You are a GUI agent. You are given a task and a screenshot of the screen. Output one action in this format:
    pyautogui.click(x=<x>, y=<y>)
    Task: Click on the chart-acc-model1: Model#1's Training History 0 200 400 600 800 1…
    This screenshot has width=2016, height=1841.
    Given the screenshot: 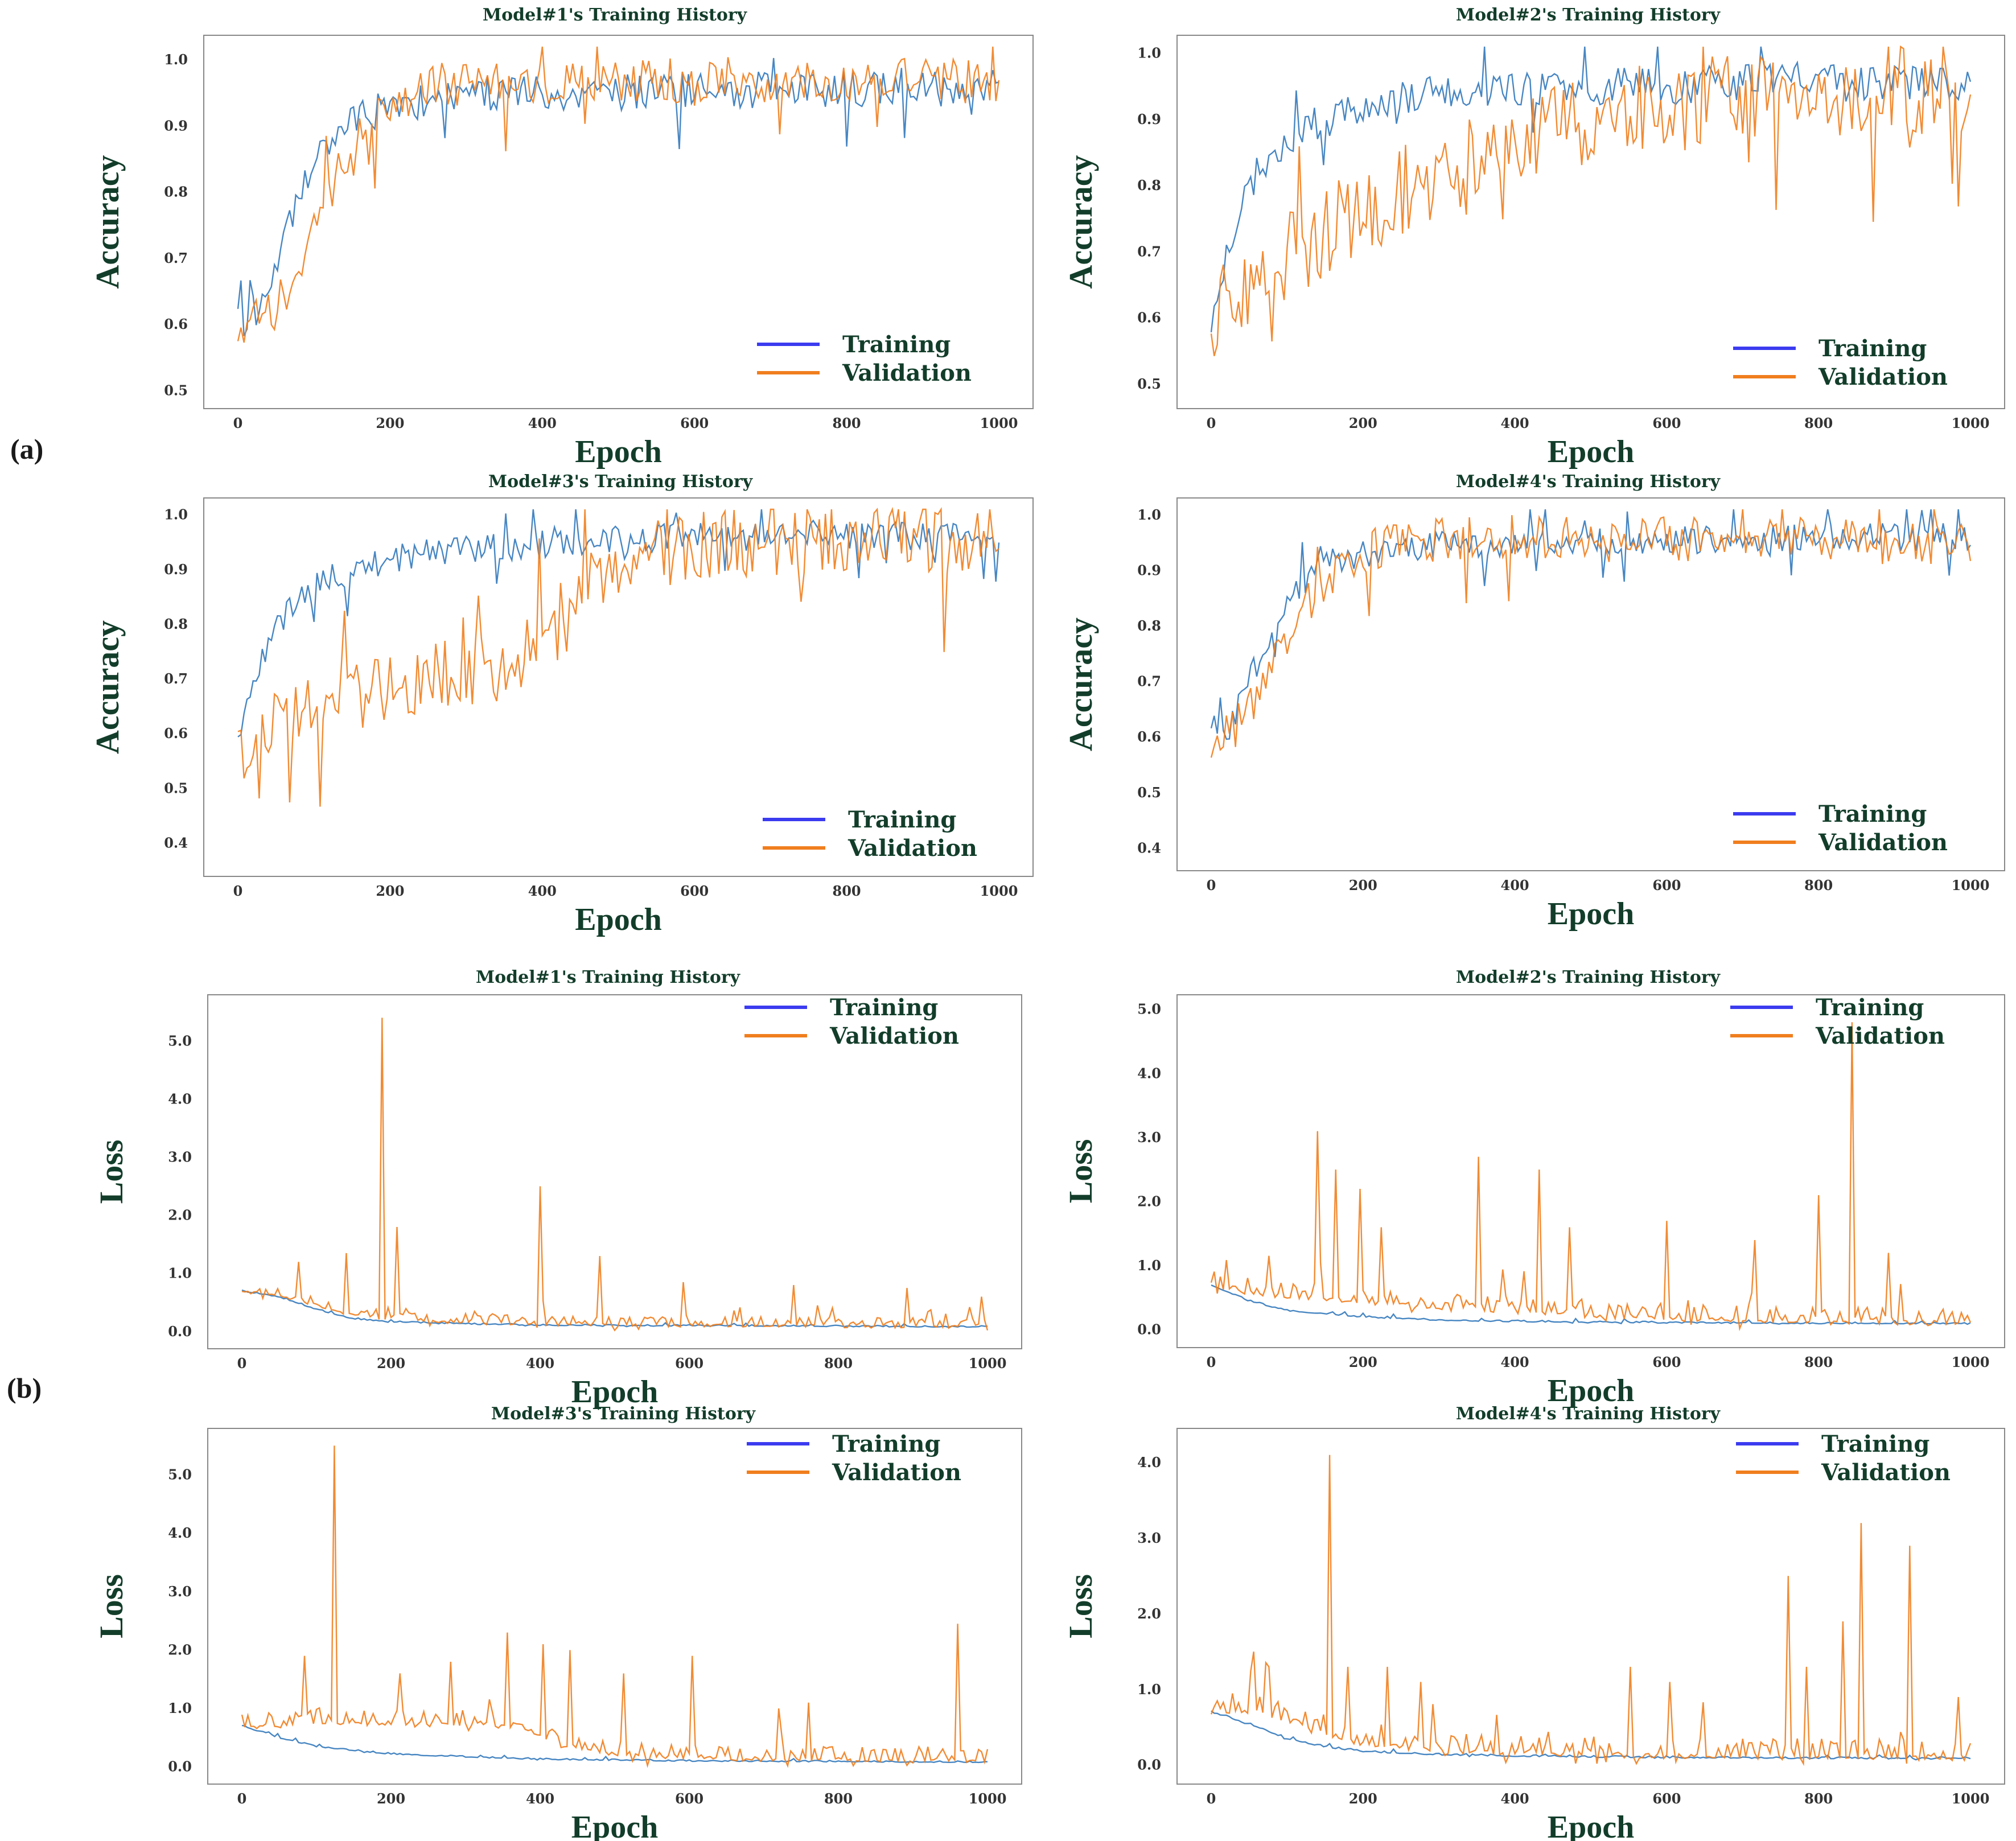 What is the action you would take?
    pyautogui.click(x=561, y=237)
    